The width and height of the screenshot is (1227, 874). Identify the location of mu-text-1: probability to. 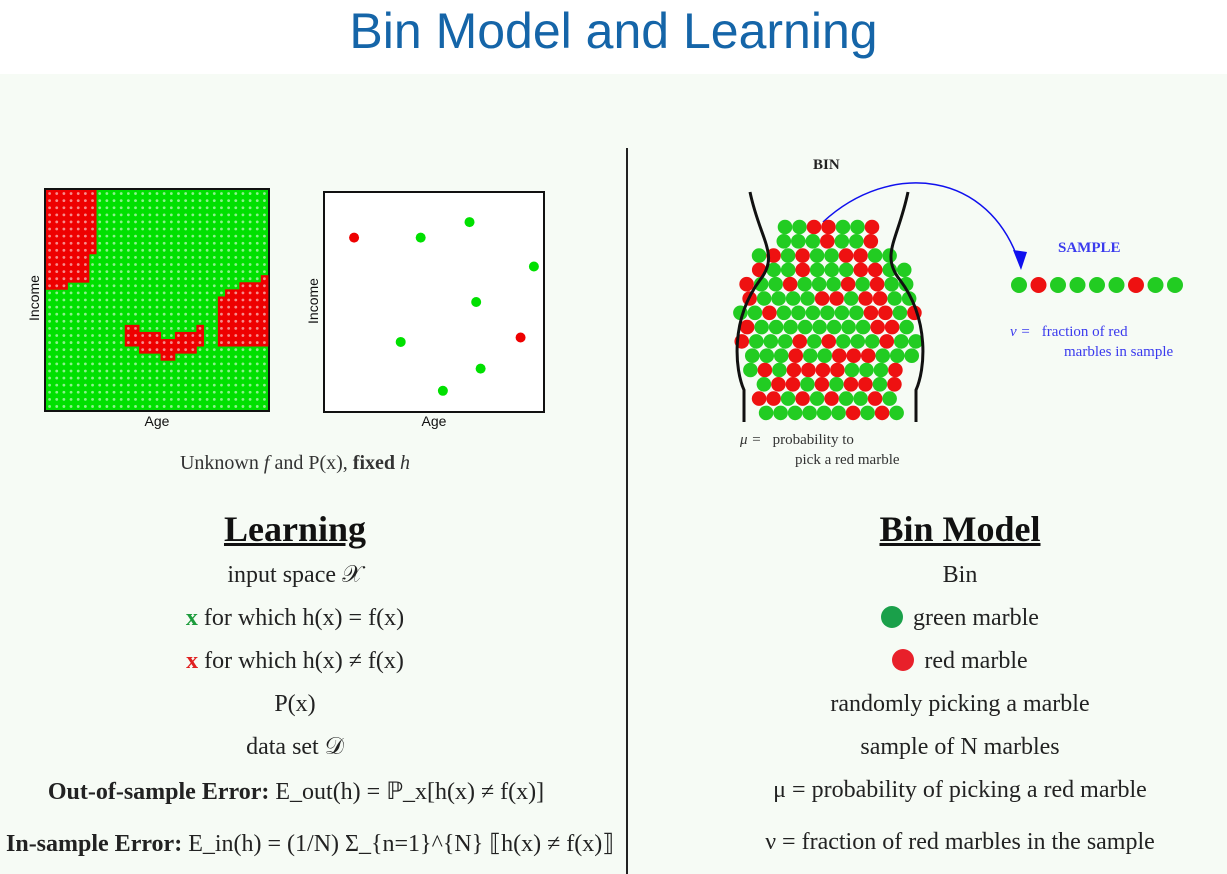
(813, 440).